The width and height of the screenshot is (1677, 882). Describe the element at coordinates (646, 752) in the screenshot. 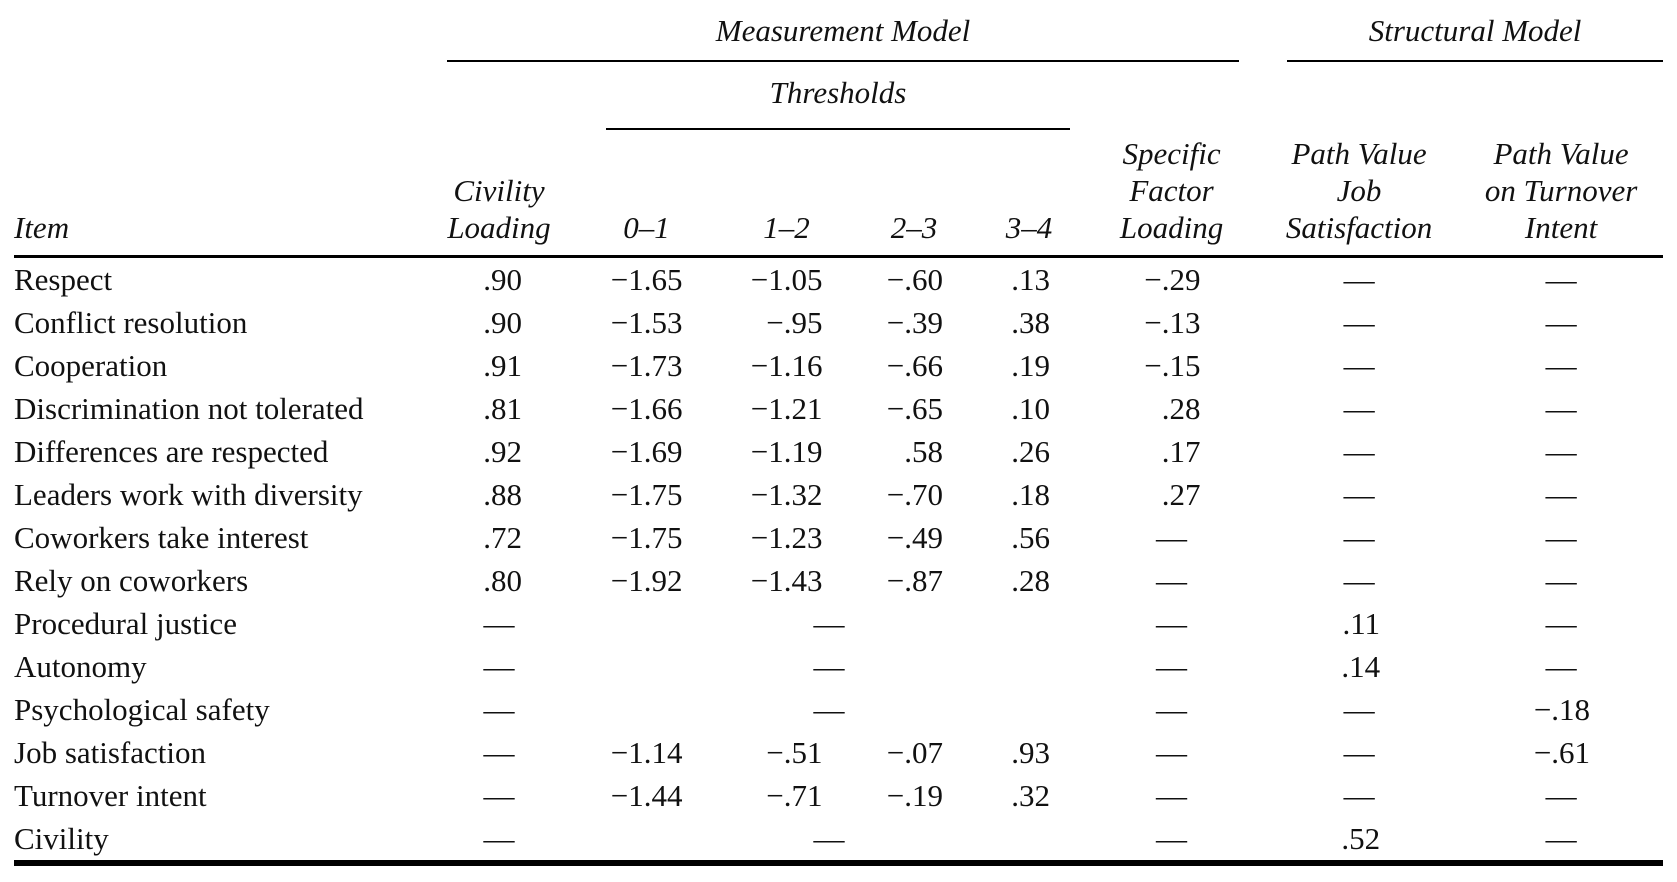

I see `cell-threshold-0-1: −1.14` at that location.